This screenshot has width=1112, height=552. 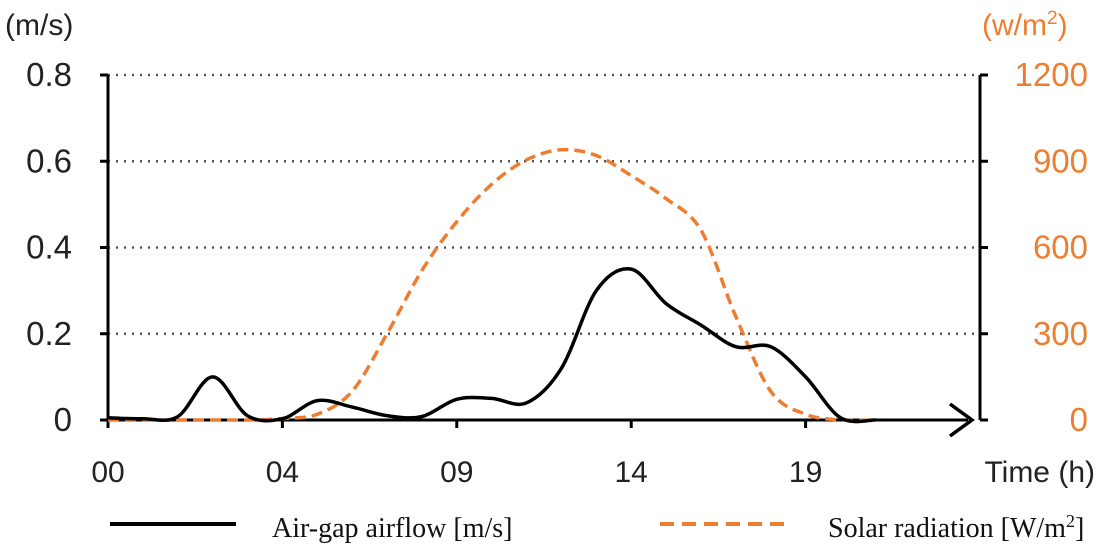 I want to click on x-tick-label: 00, so click(x=107, y=472).